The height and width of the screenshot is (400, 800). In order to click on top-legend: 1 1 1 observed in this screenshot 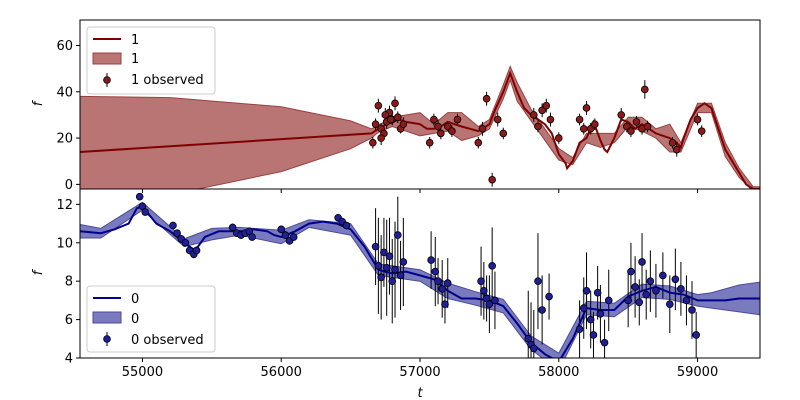, I will do `click(151, 60)`.